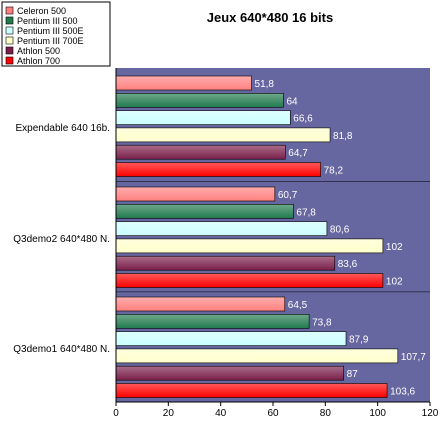 The width and height of the screenshot is (443, 427). I want to click on bar-q3demo1-640-480-n-pentium-iii-700e, so click(257, 356).